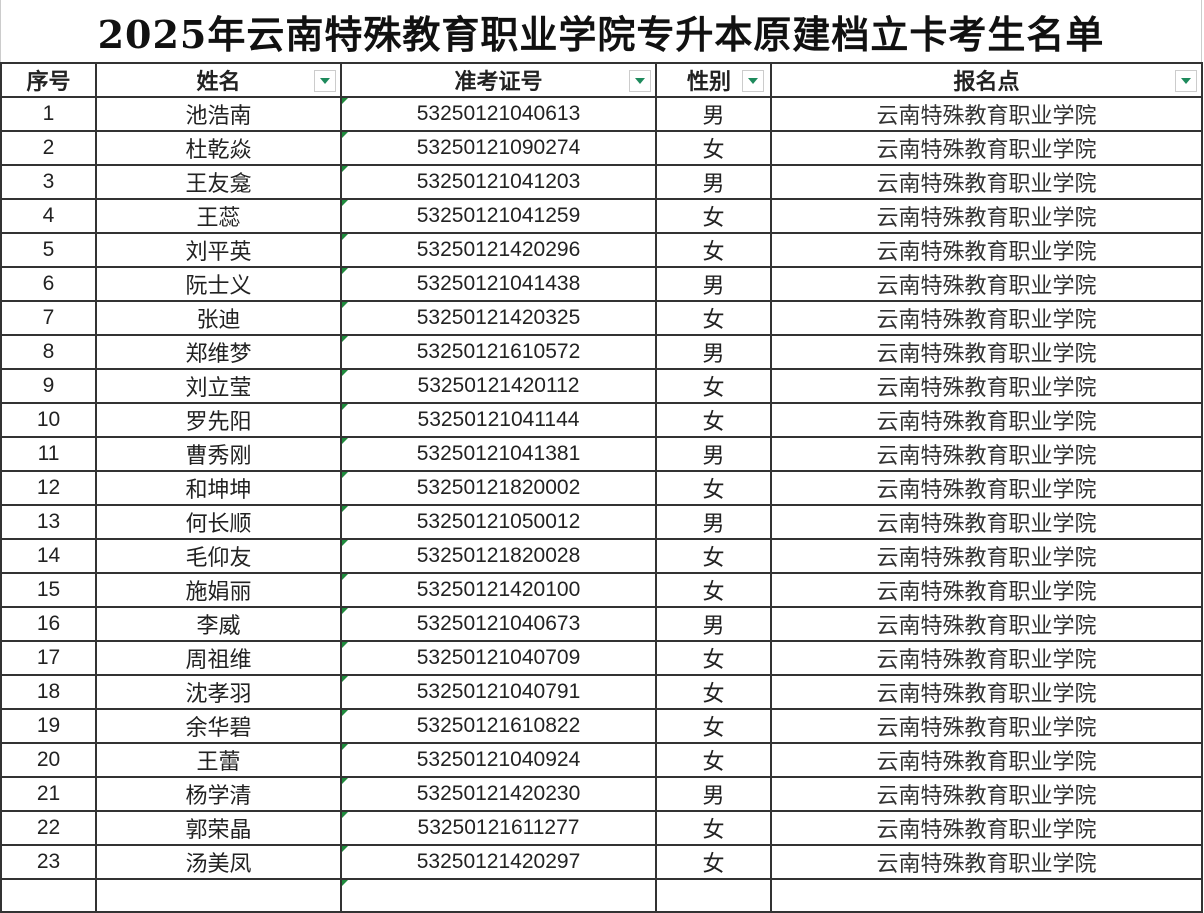 The image size is (1204, 913). Describe the element at coordinates (218, 352) in the screenshot. I see `row-name: 郑维梦` at that location.